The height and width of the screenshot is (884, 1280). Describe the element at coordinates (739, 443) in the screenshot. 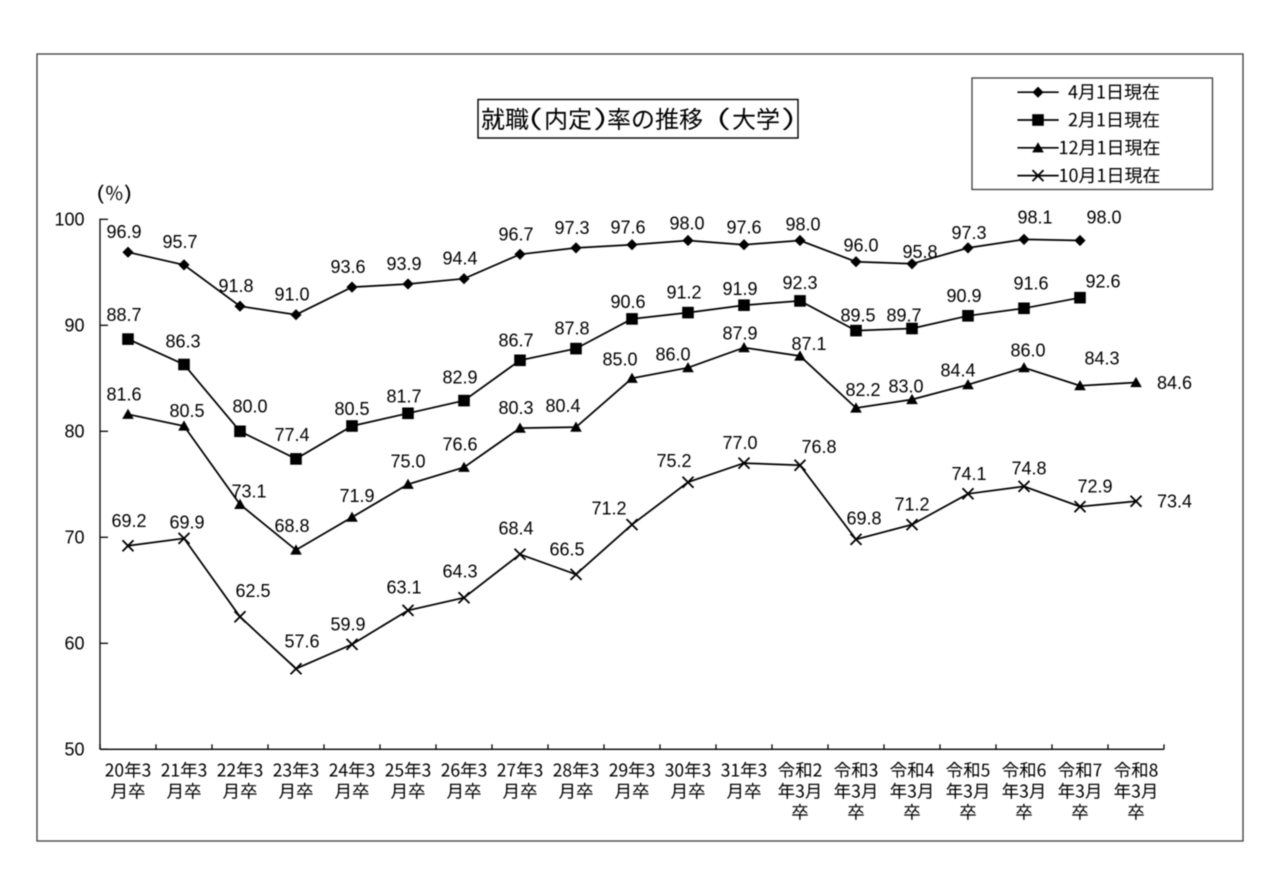

I see `svg-text: 77.0` at that location.